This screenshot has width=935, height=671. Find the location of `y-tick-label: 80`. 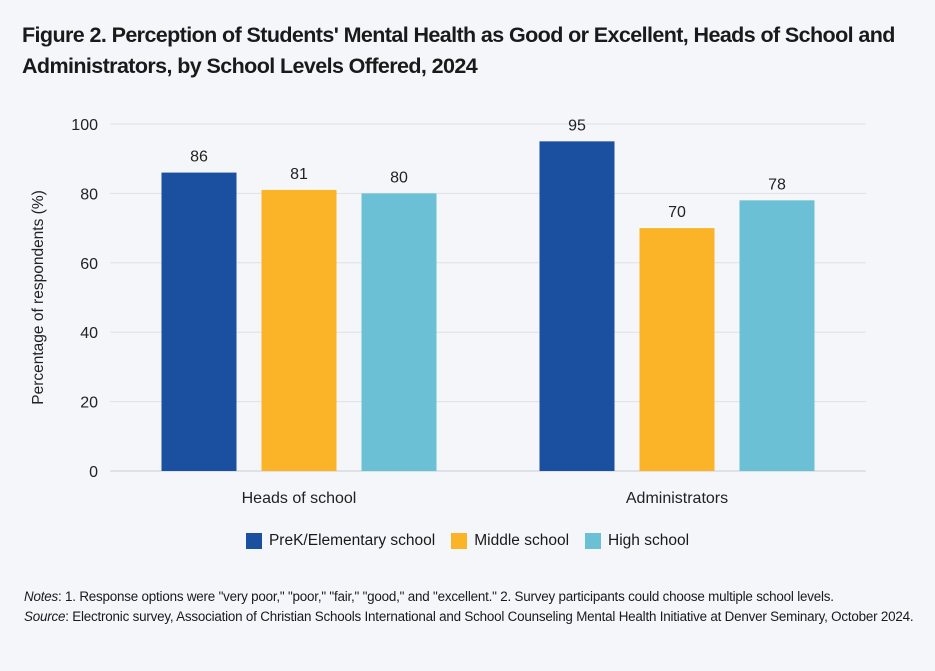

y-tick-label: 80 is located at coordinates (89, 194).